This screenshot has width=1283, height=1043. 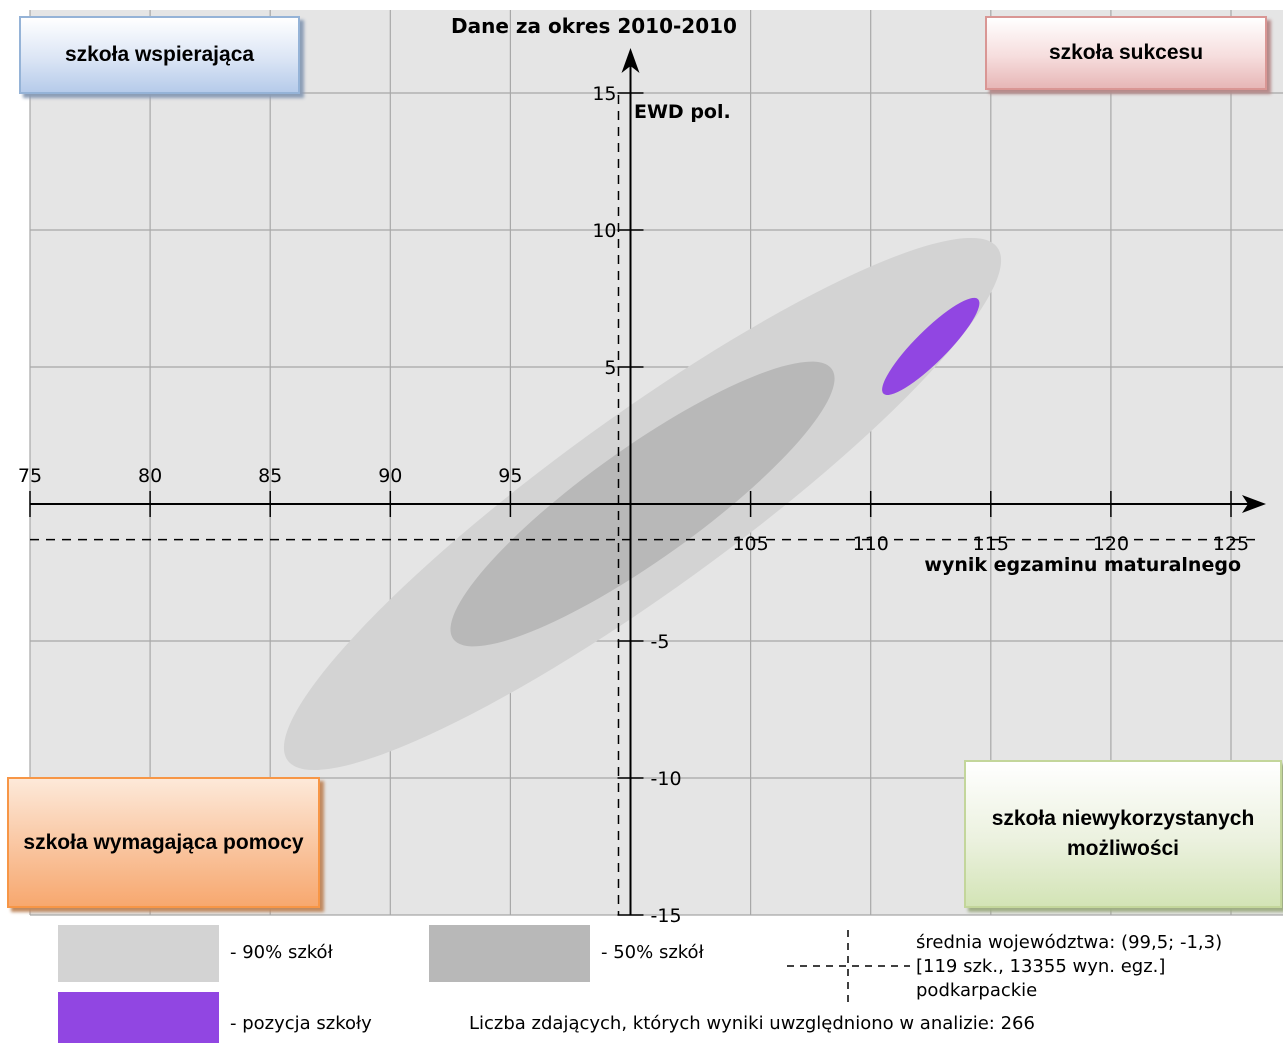 What do you see at coordinates (630, 60) in the screenshot?
I see `y-axis-arrow` at bounding box center [630, 60].